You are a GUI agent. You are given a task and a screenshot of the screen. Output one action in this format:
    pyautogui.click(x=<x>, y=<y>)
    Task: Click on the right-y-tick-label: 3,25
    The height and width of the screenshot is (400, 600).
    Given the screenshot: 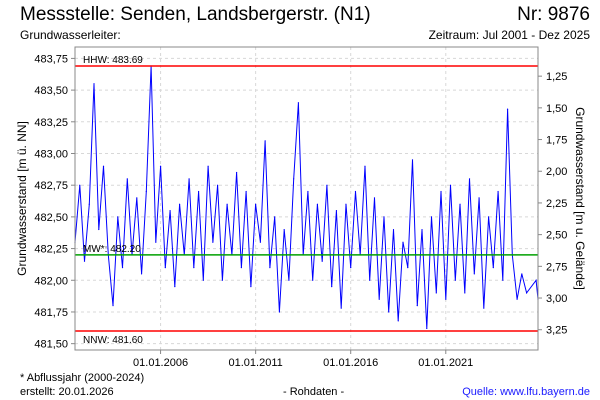 What is the action you would take?
    pyautogui.click(x=556, y=331)
    